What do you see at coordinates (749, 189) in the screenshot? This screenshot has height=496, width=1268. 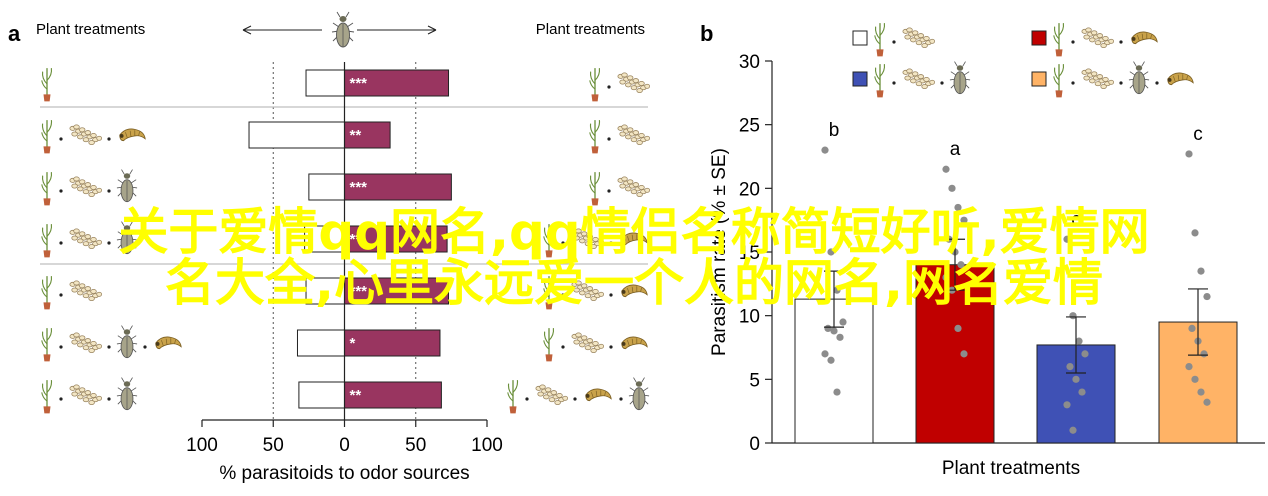 I see `y-tick-label: 20` at bounding box center [749, 189].